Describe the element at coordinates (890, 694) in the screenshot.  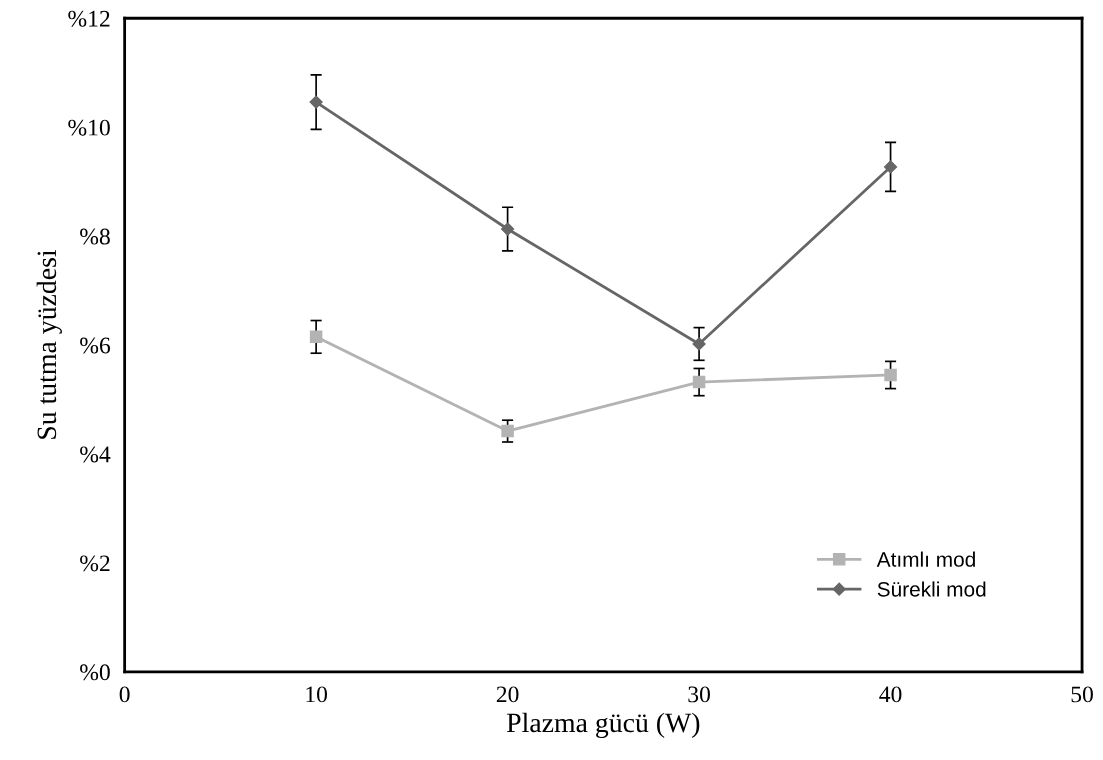
I see `x-tick-label: 40` at that location.